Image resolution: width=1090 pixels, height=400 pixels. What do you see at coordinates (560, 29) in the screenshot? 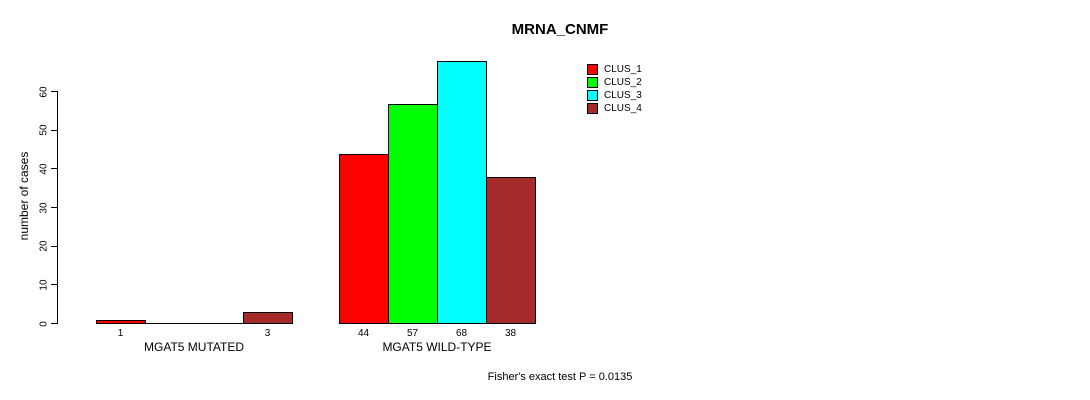
I see `chart-title: MRNA_CNMF` at bounding box center [560, 29].